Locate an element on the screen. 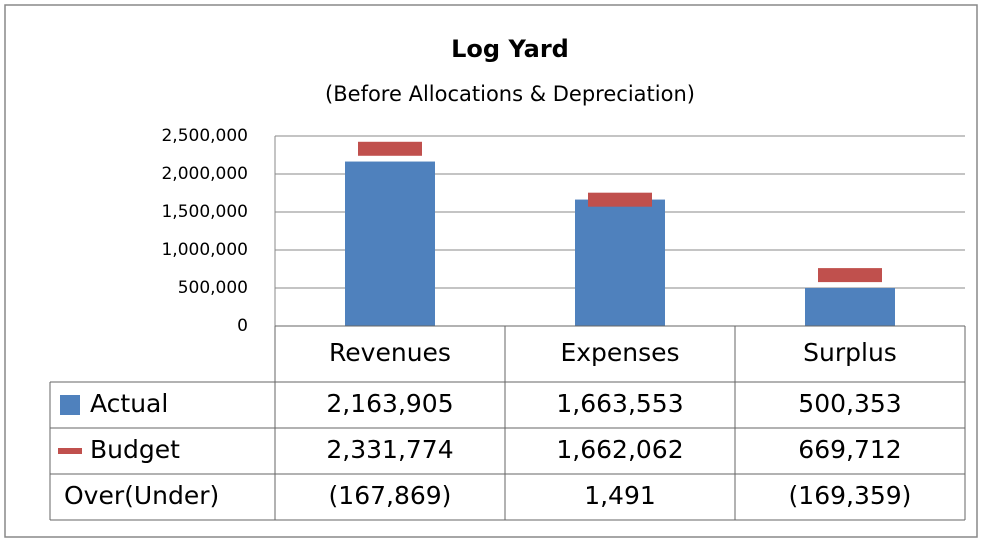  table-cell: (169,359) is located at coordinates (850, 495).